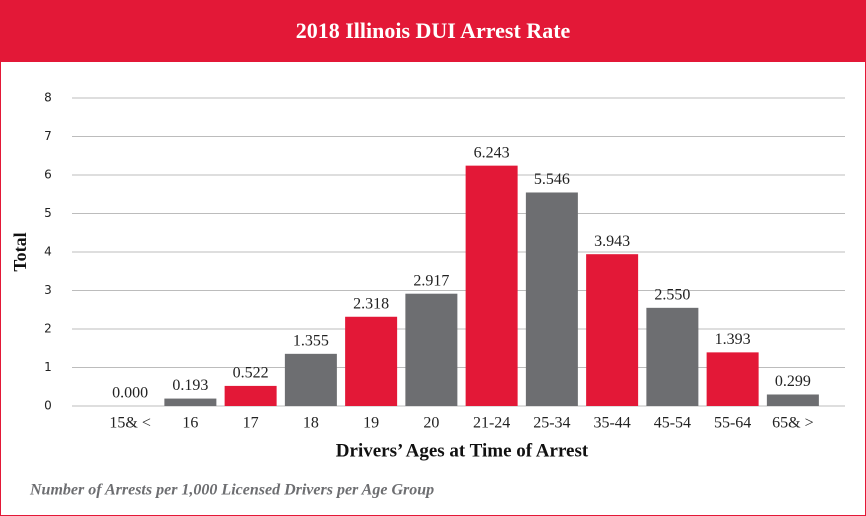 Image resolution: width=866 pixels, height=516 pixels. What do you see at coordinates (672, 423) in the screenshot?
I see `x-tick-label: 45-54` at bounding box center [672, 423].